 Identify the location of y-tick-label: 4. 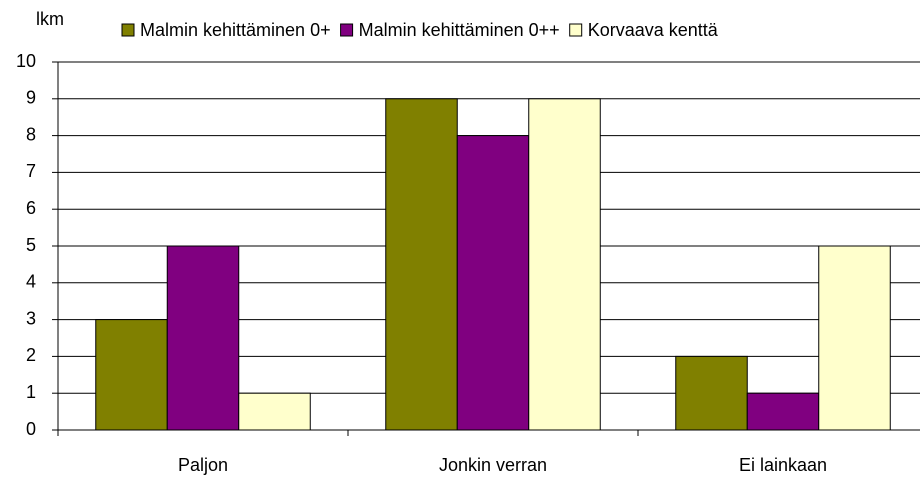
(31, 282).